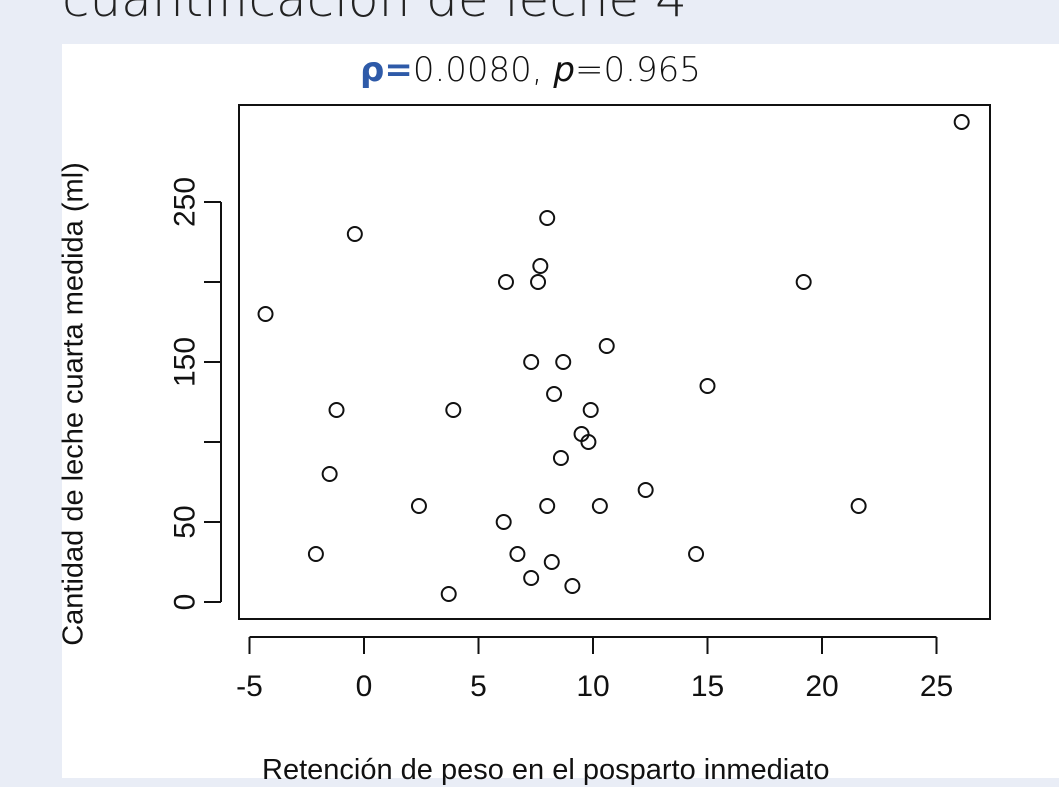 The image size is (1059, 787). I want to click on x-tick-label: -5, so click(249, 686).